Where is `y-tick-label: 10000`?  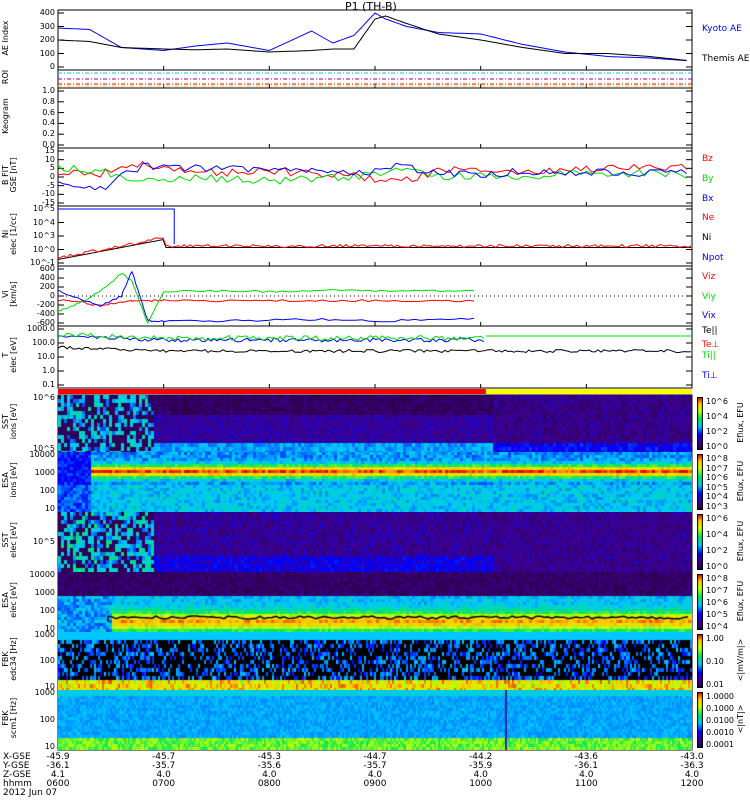
y-tick-label: 10000 is located at coordinates (42, 574).